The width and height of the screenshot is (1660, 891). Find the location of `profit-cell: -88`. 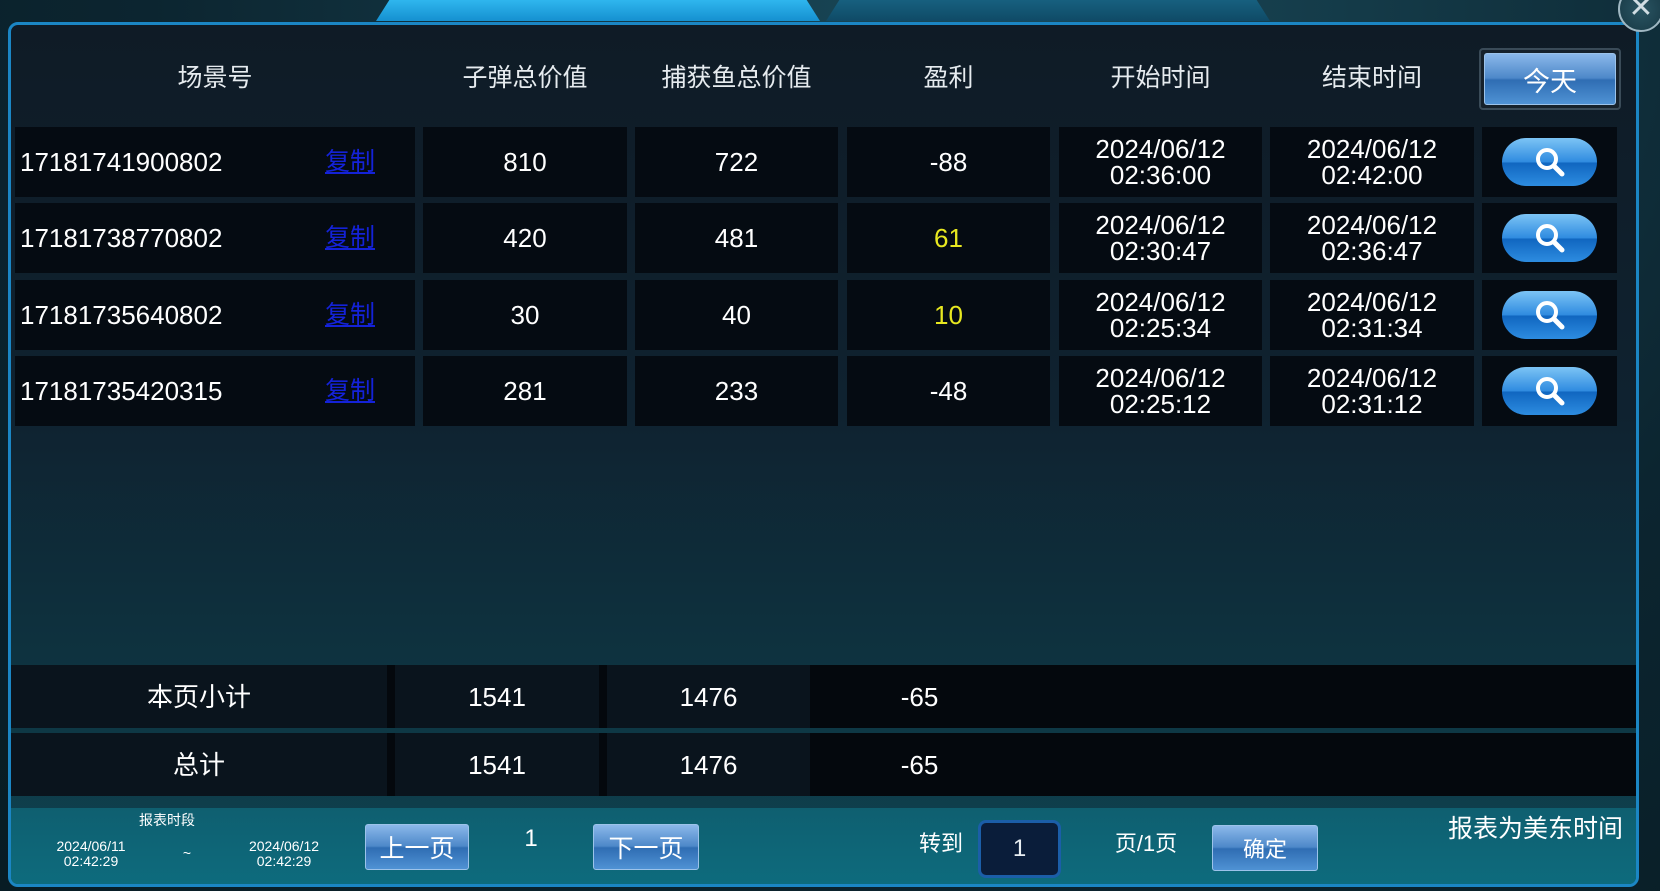

profit-cell: -88 is located at coordinates (948, 162).